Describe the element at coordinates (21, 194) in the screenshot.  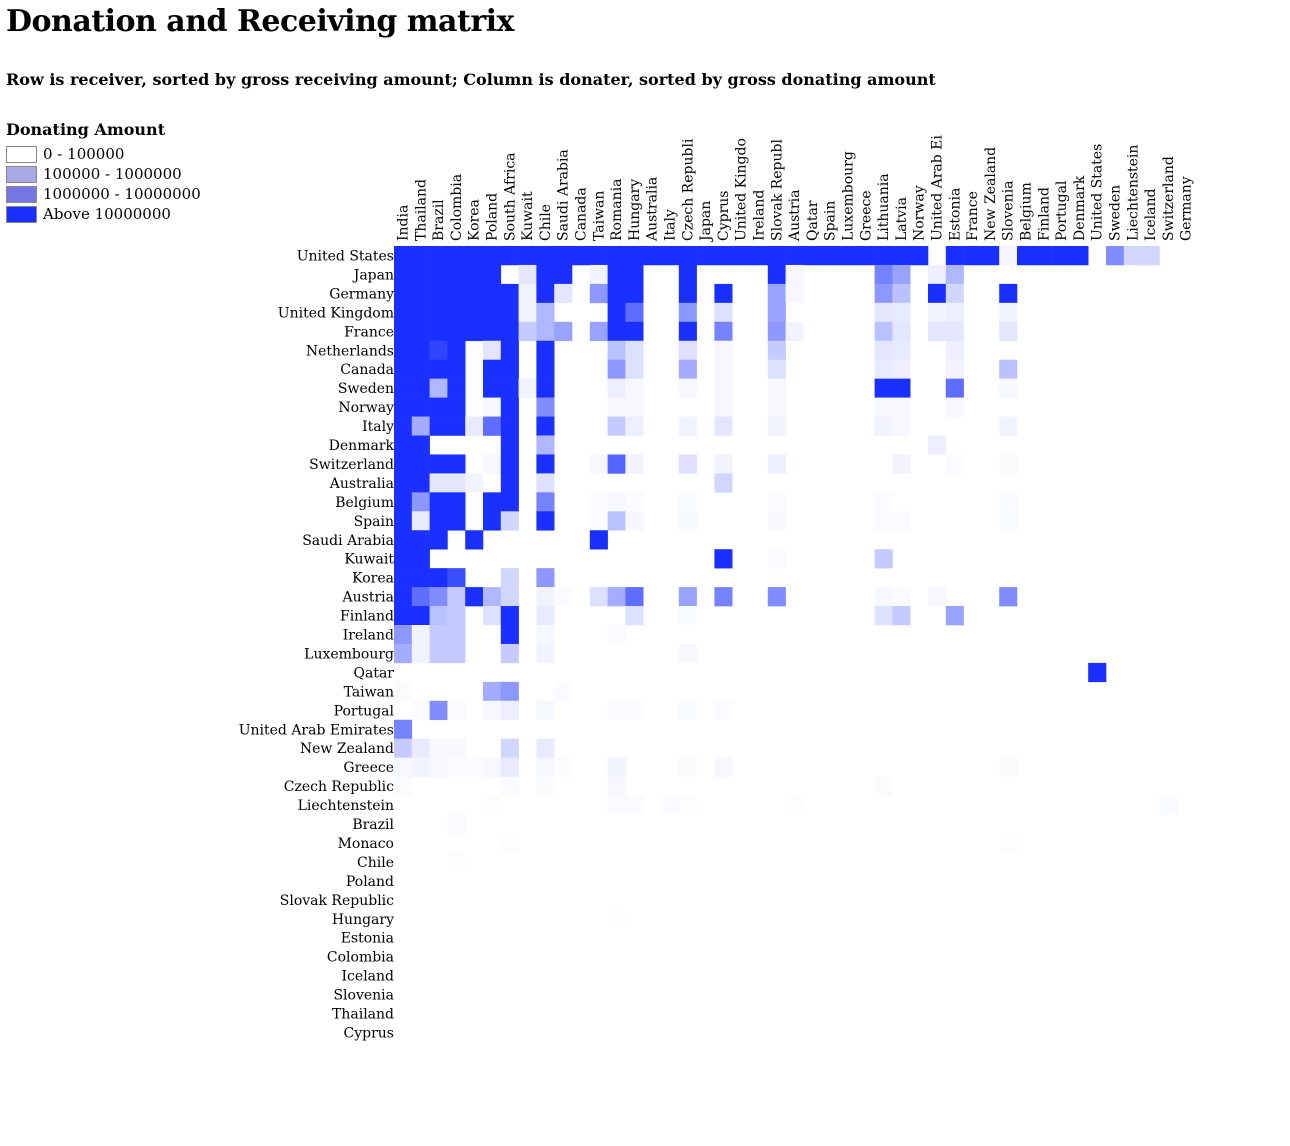
I see `legend-swatch` at that location.